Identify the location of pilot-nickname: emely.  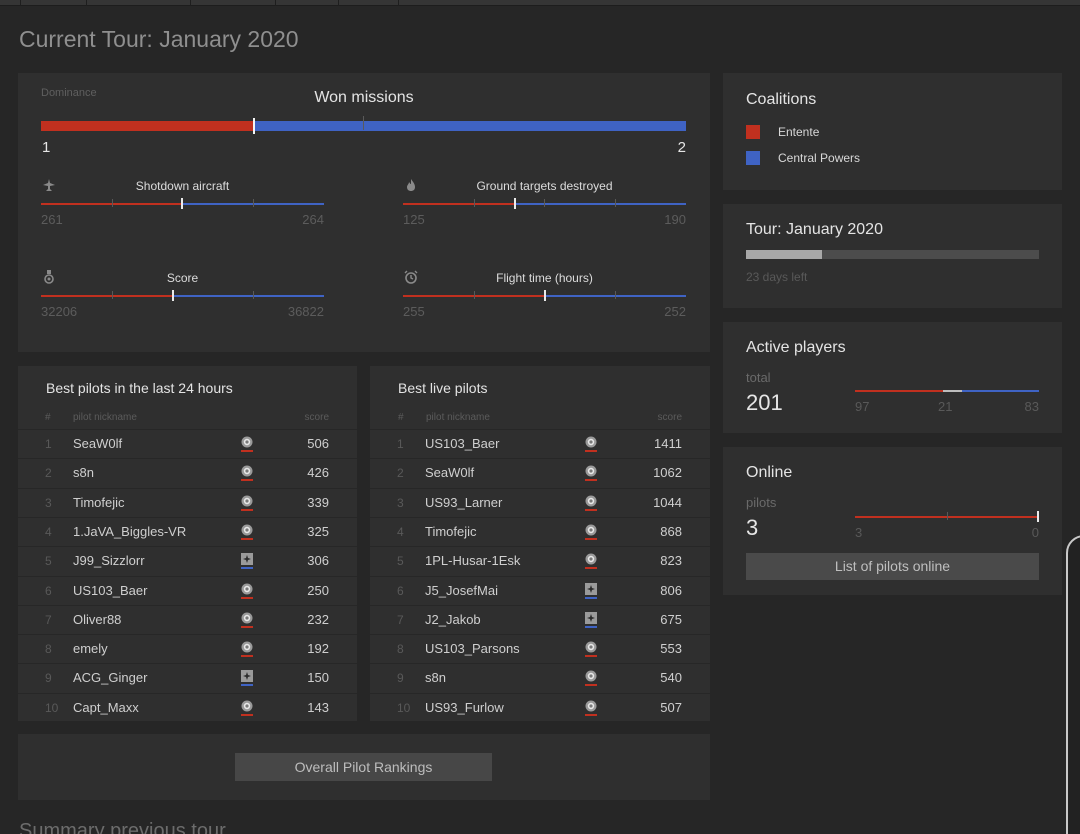
(90, 649).